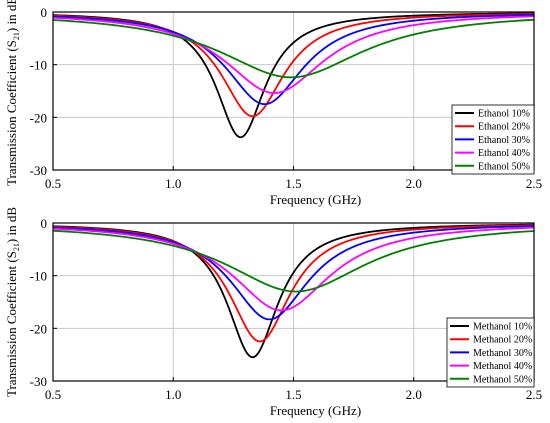 This screenshot has height=423, width=550. What do you see at coordinates (504, 140) in the screenshot?
I see `legend-label-3: Ethanol 30%` at bounding box center [504, 140].